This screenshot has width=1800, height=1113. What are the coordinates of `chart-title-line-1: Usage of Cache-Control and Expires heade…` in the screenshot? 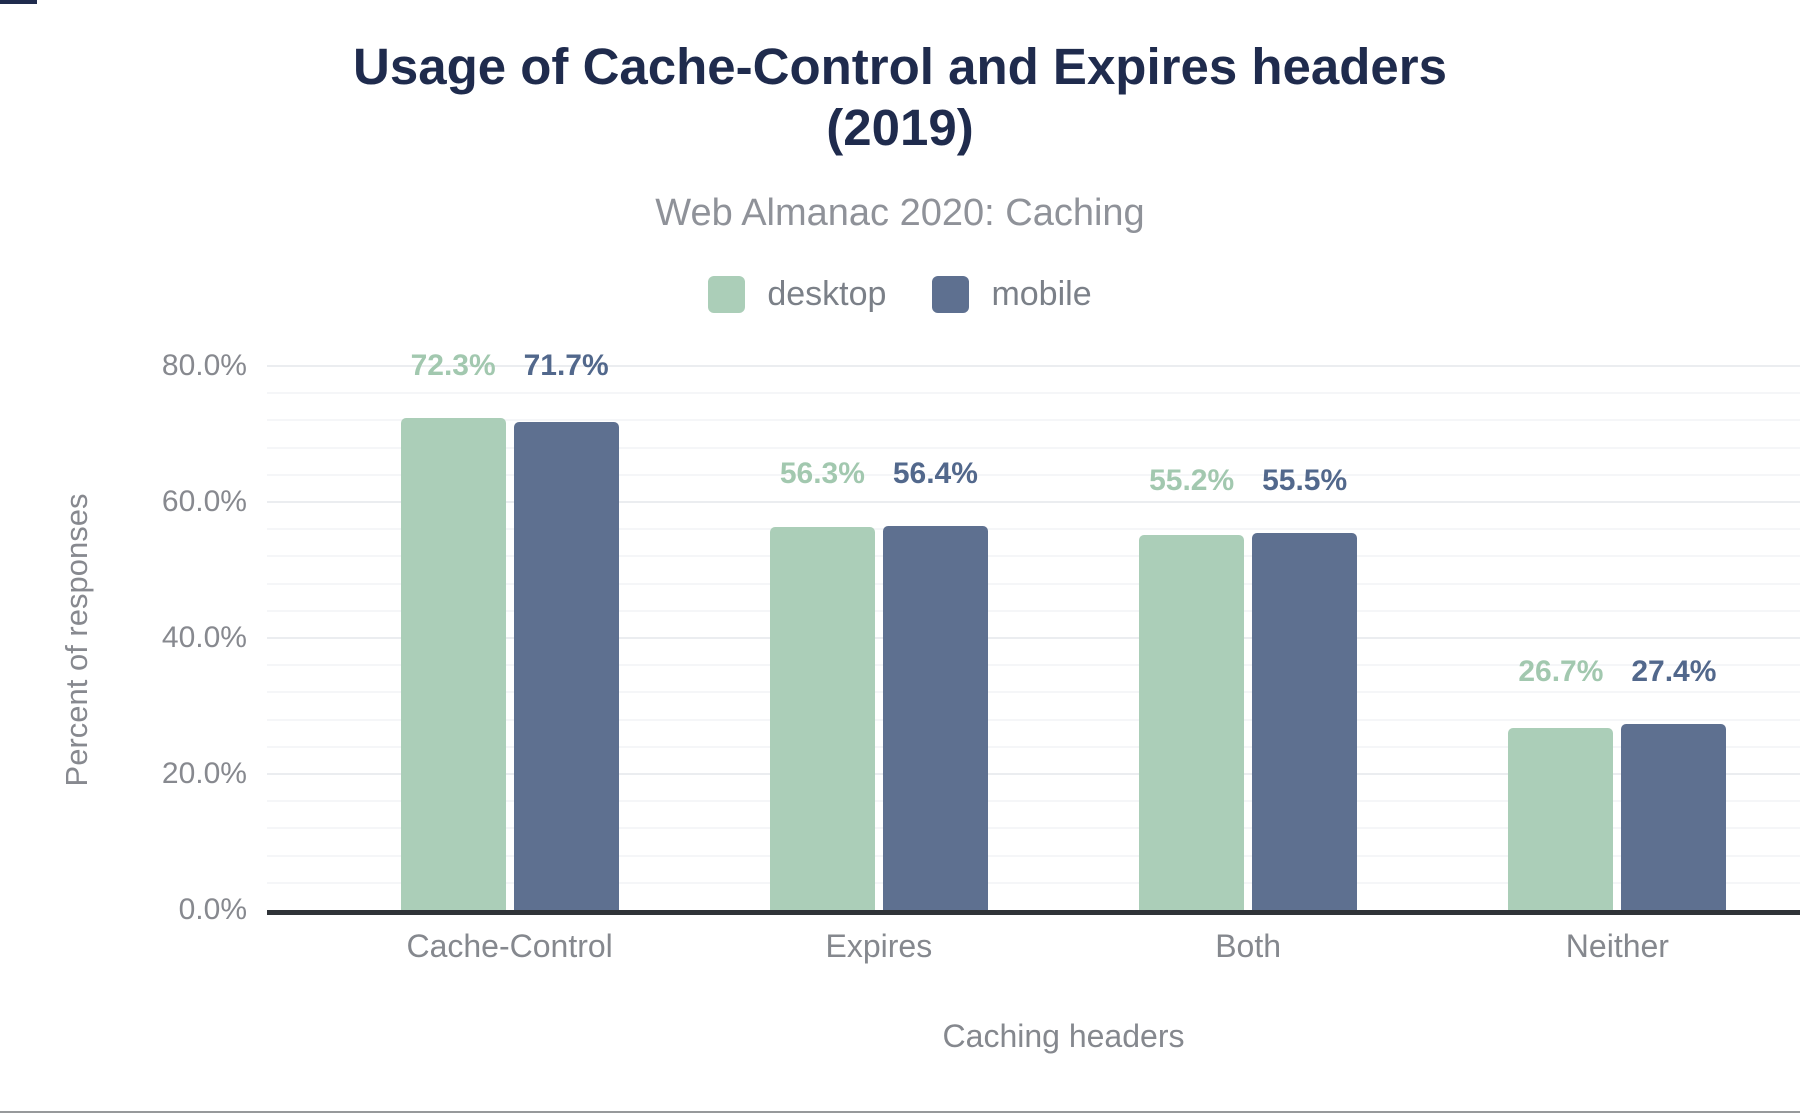 It's located at (900, 66).